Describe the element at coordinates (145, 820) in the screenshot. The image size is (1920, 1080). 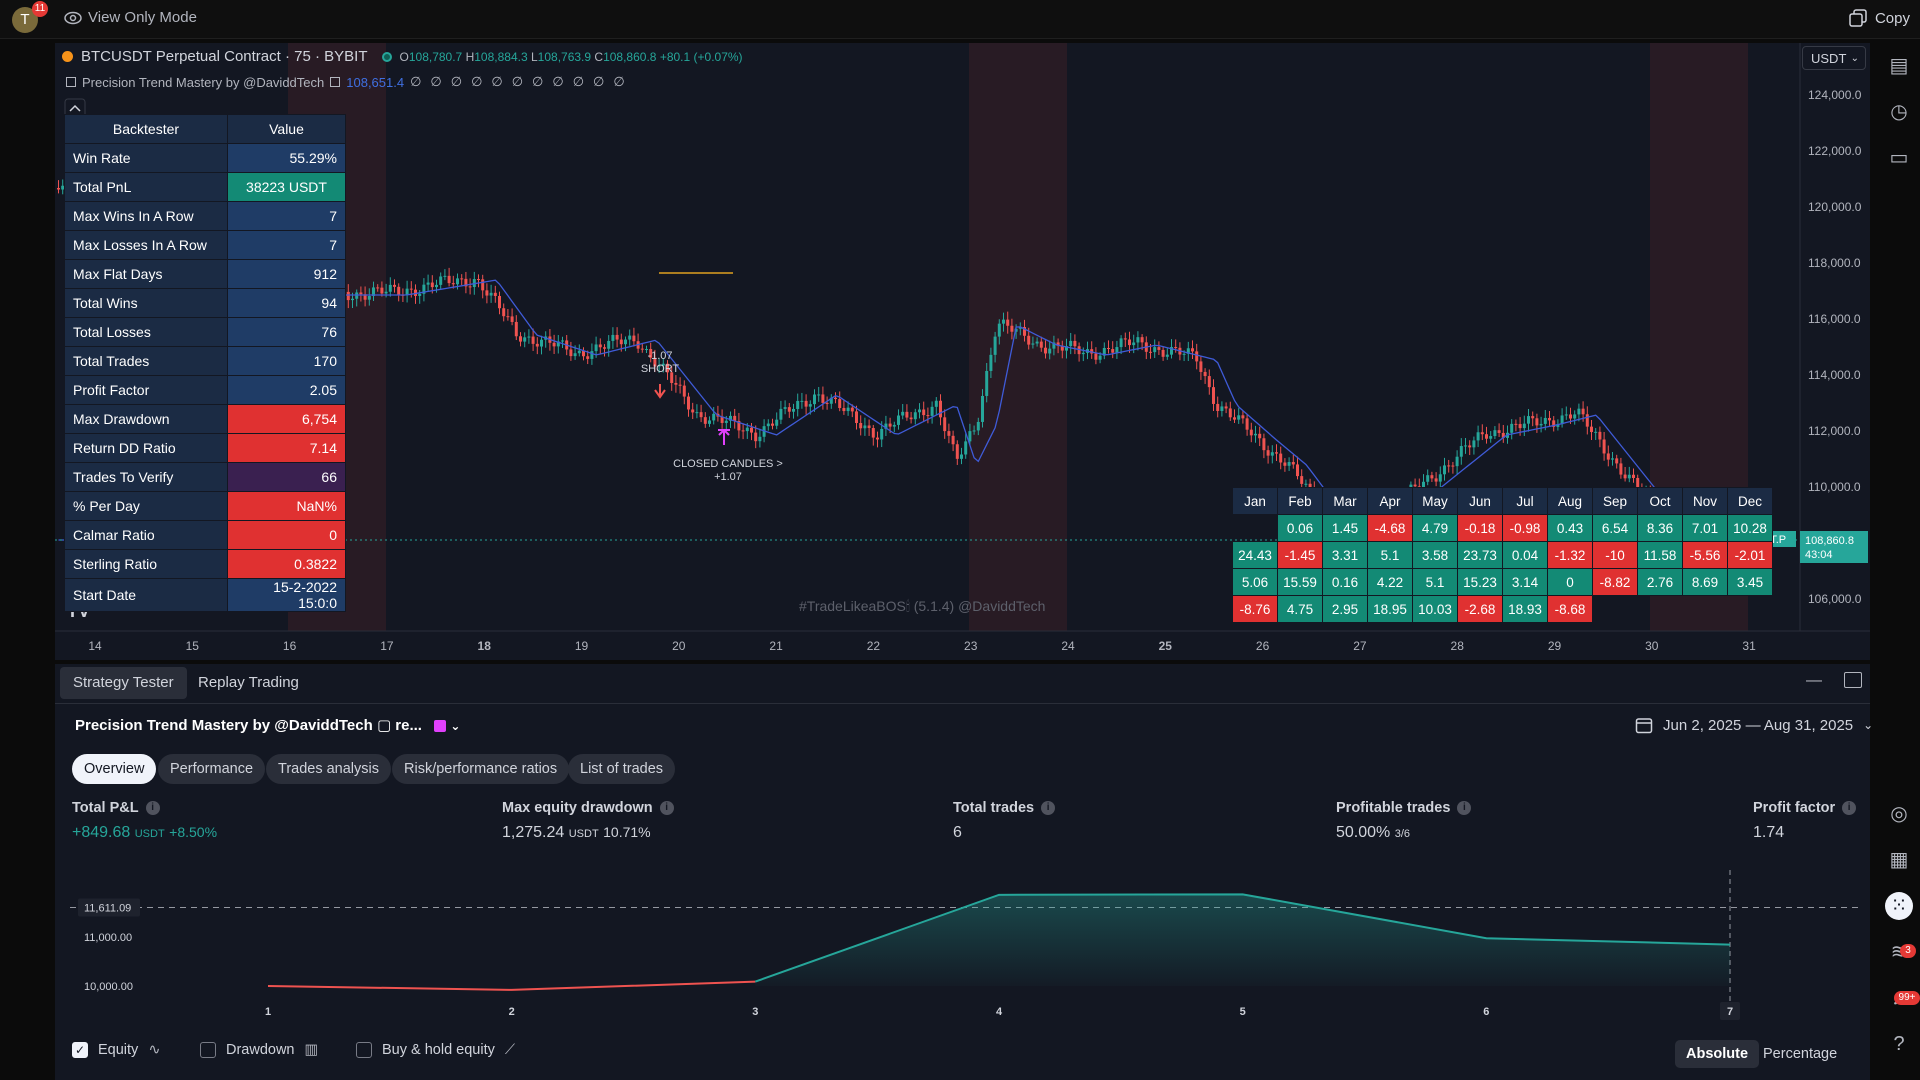
I see `metric-total-pnl: Total P&L i +849.68 USDT +8.50%` at that location.